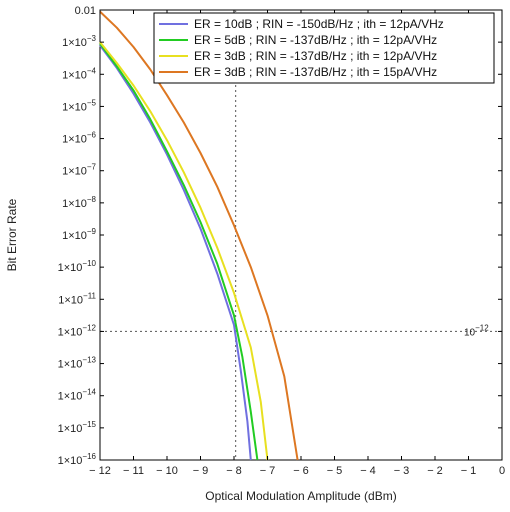 The height and width of the screenshot is (512, 510). What do you see at coordinates (476, 330) in the screenshot?
I see `horizontal-reference-label: 10−12` at bounding box center [476, 330].